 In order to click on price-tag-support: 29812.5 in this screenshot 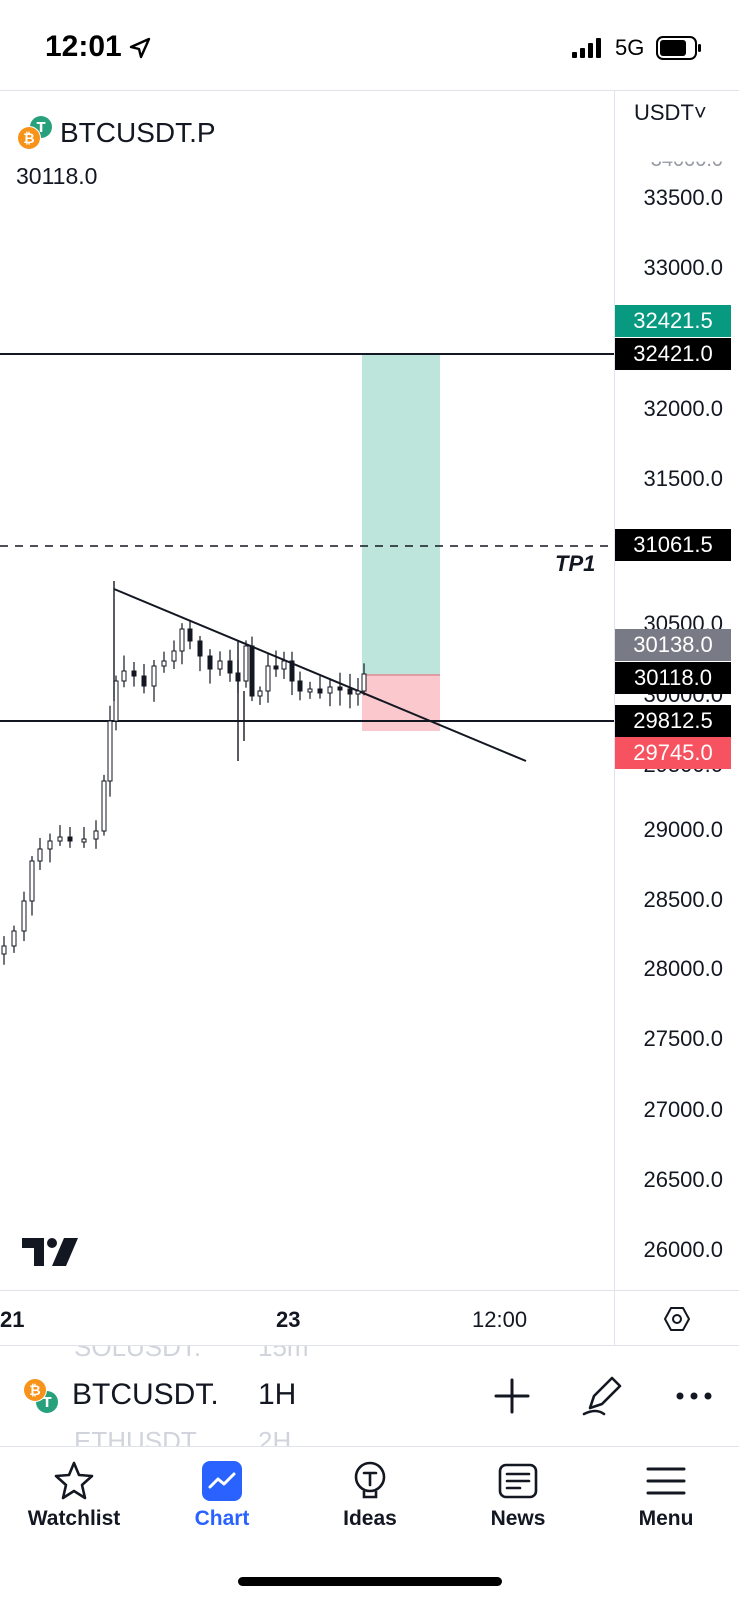, I will do `click(673, 721)`.